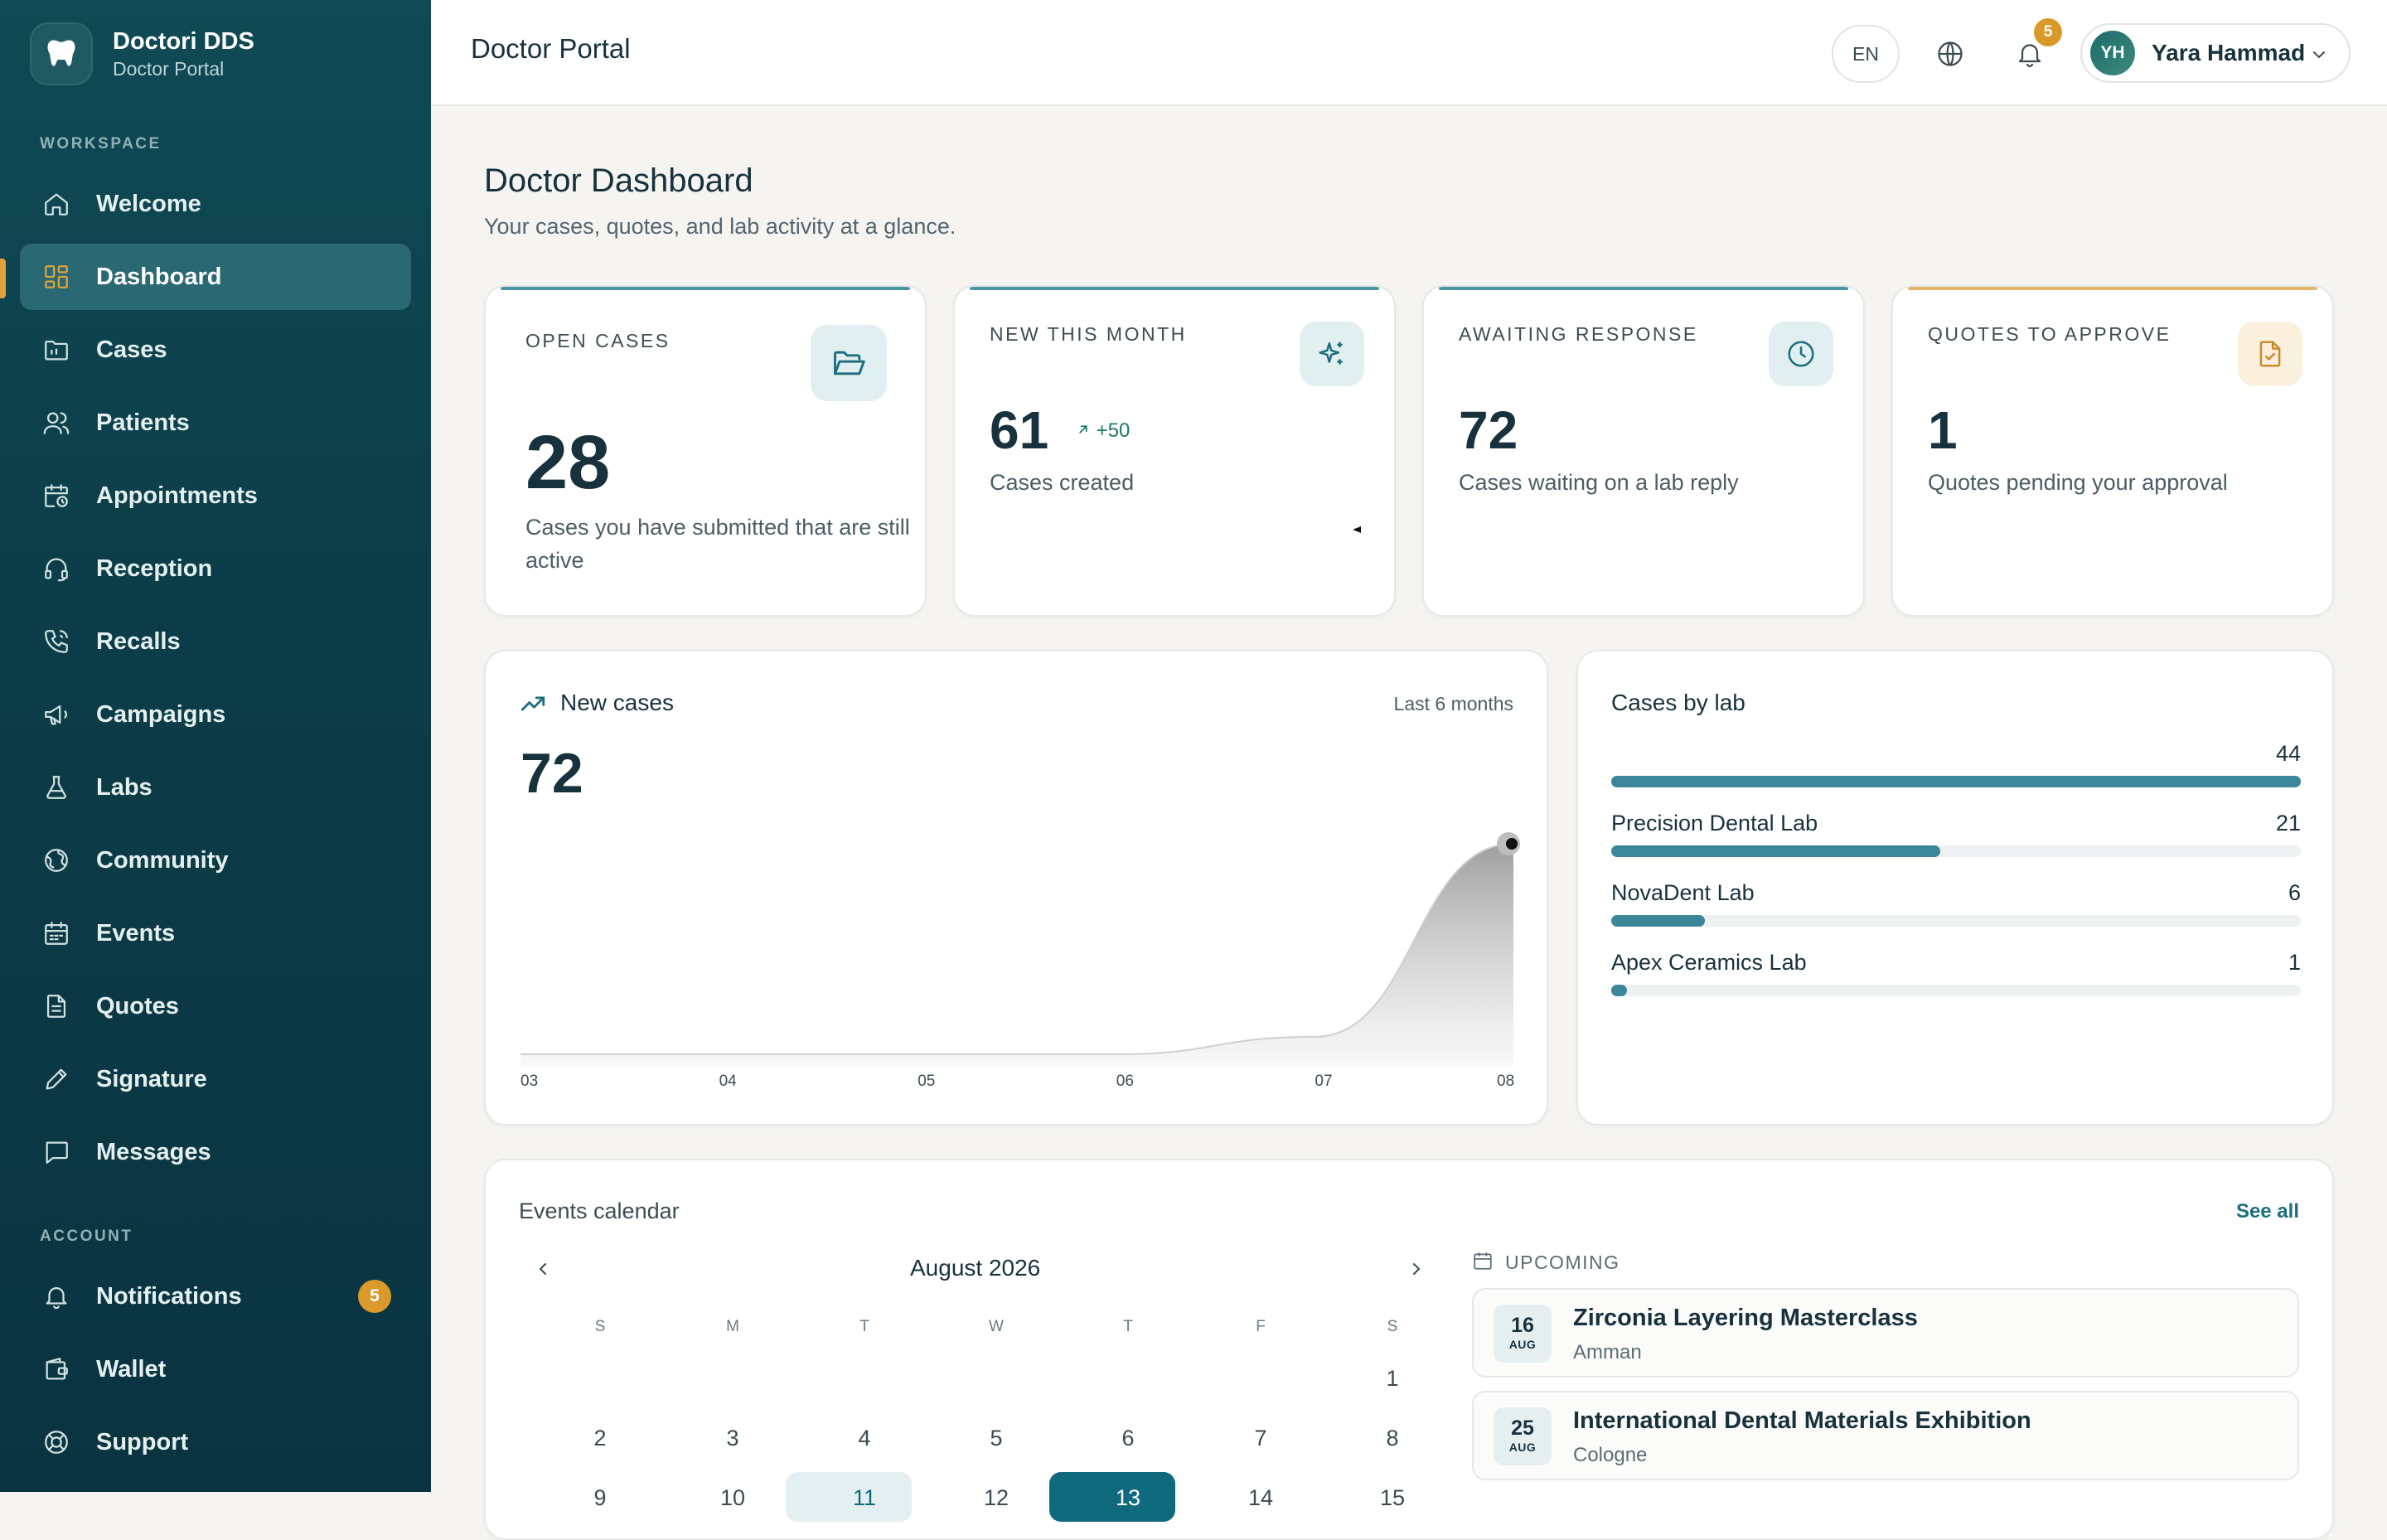  What do you see at coordinates (137, 1005) in the screenshot?
I see `sidebar-item-label: Quotes` at bounding box center [137, 1005].